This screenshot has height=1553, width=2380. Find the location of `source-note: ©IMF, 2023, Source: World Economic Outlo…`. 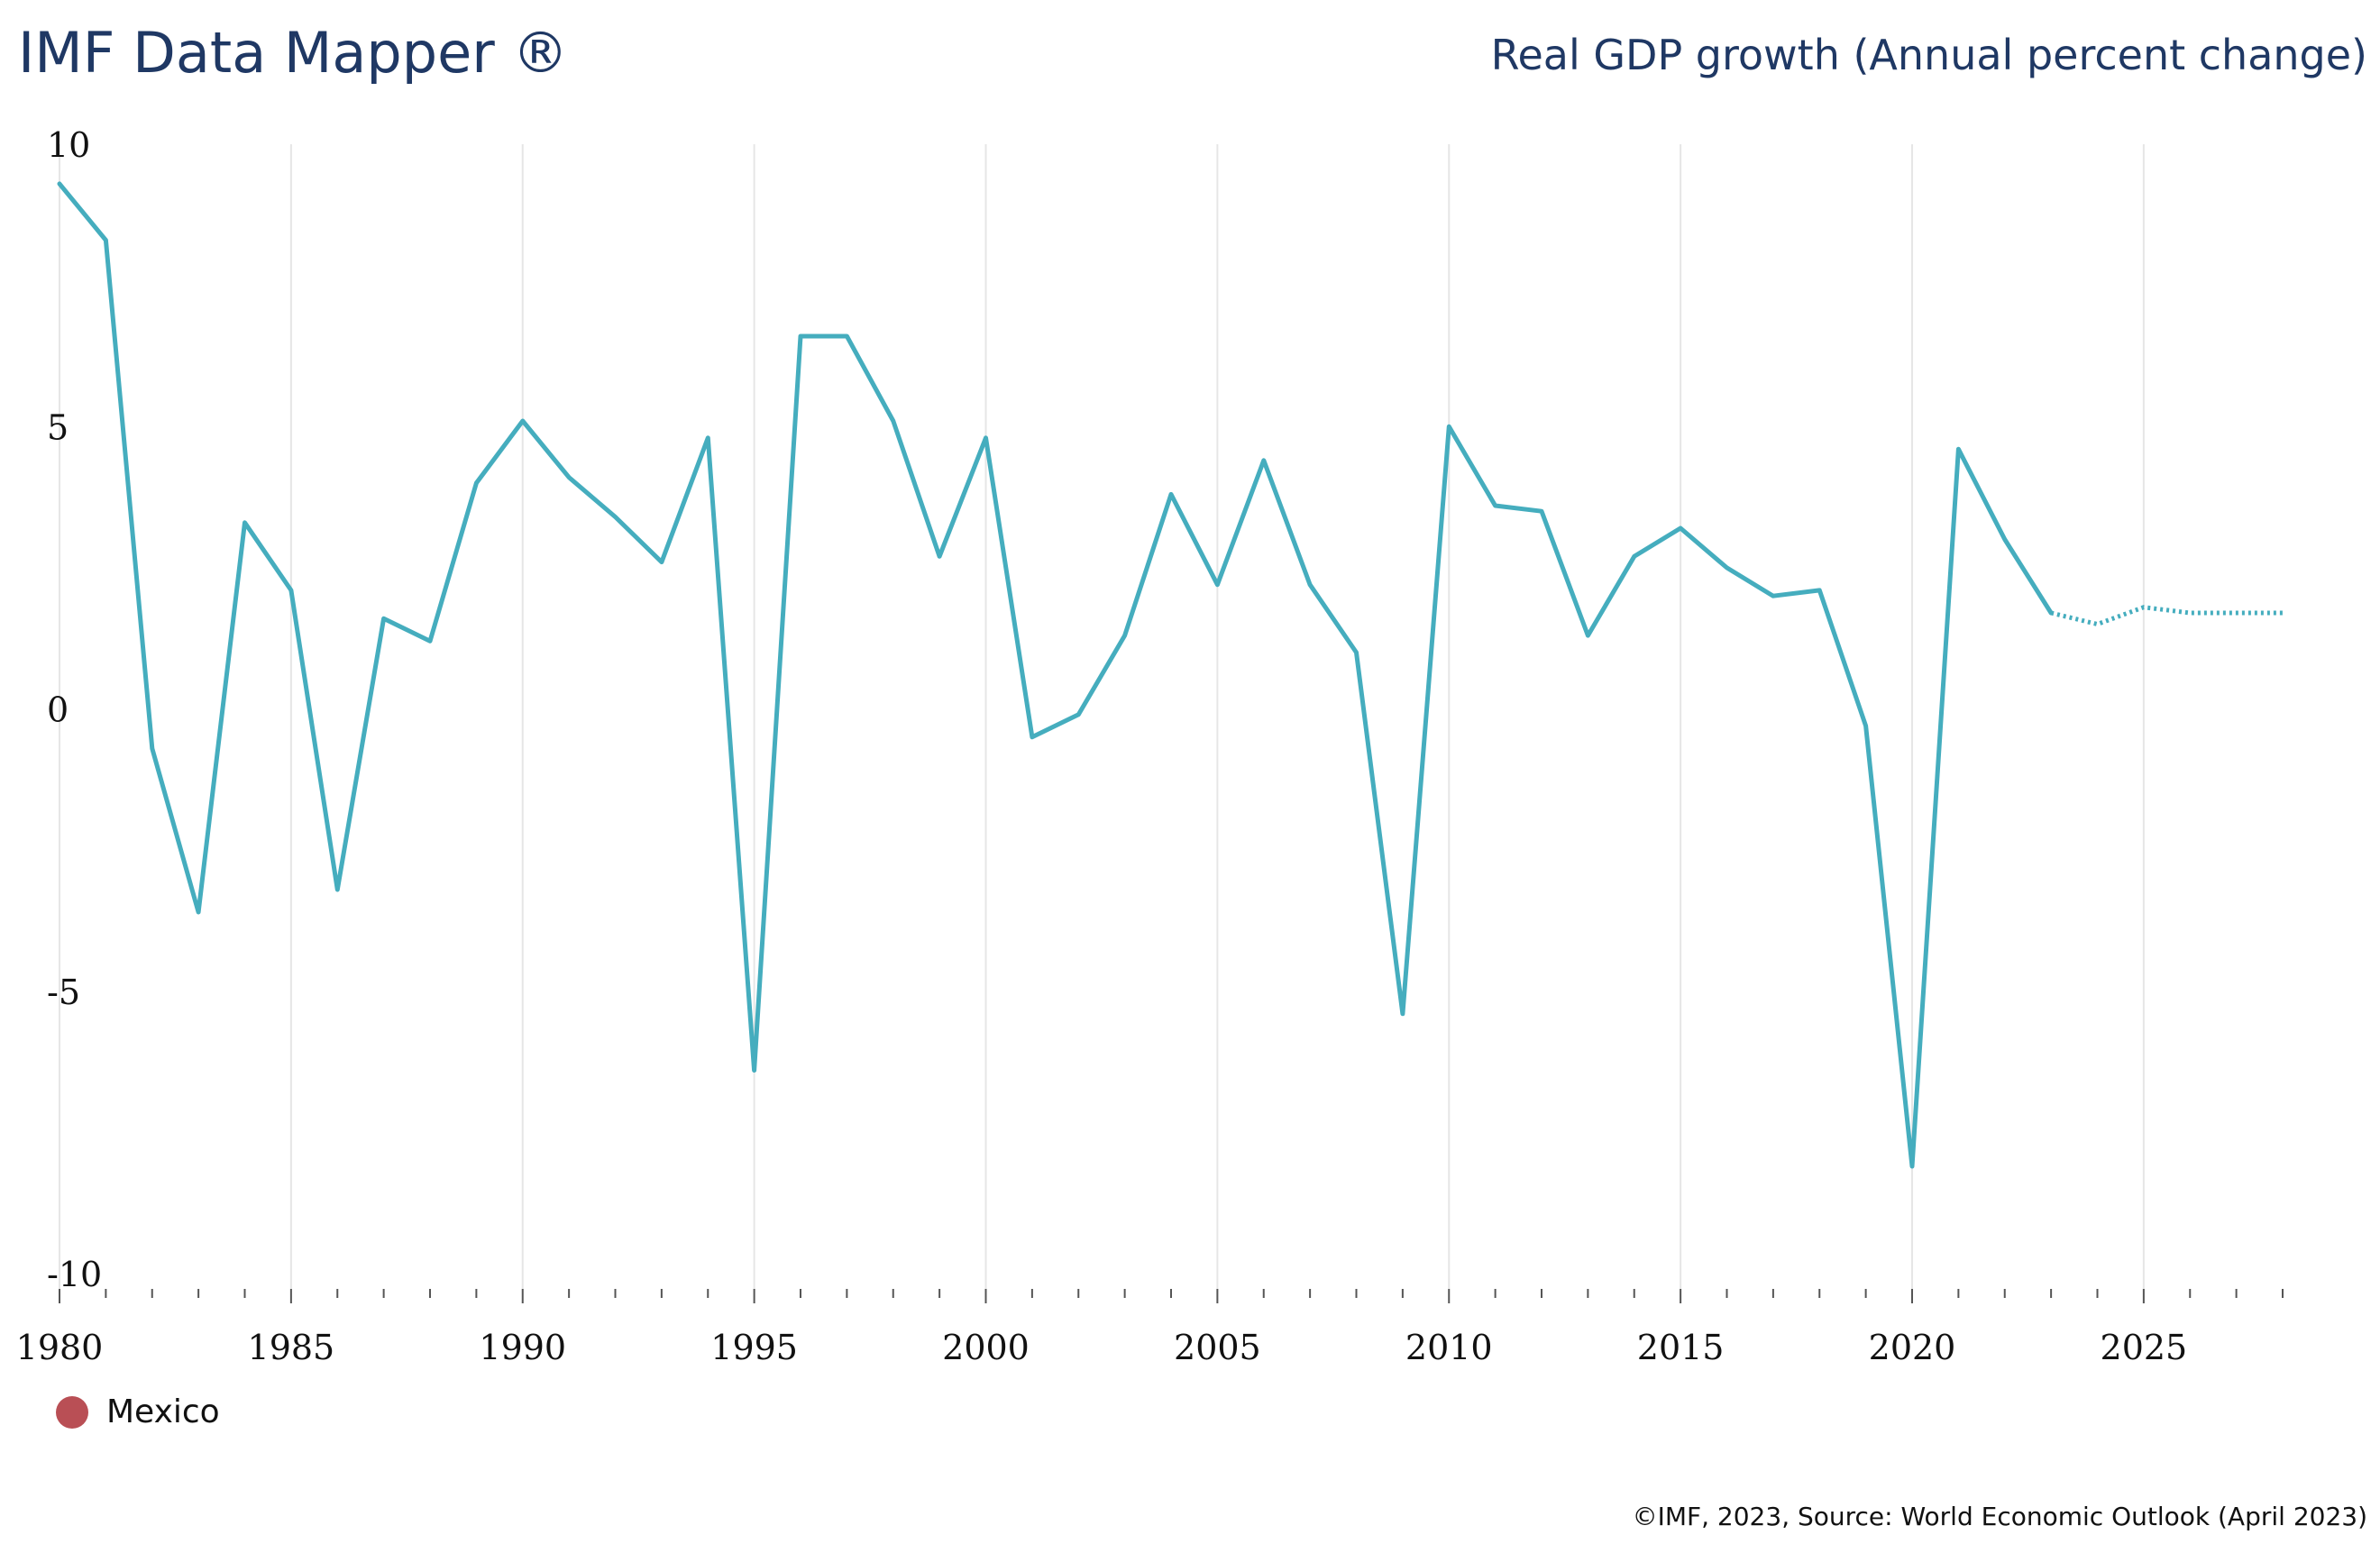

source-note: ©IMF, 2023, Source: World Economic Outlo… is located at coordinates (2000, 1516).